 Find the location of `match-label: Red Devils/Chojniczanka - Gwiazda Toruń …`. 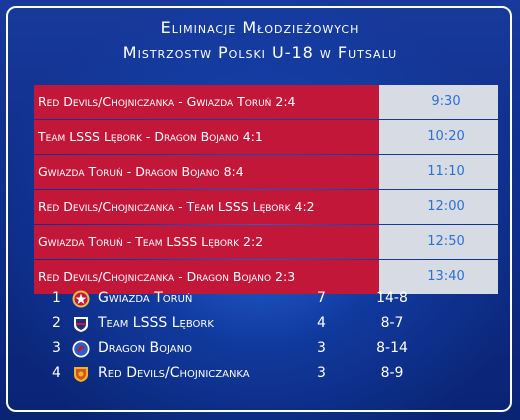

match-label: Red Devils/Chojniczanka - Gwiazda Toruń … is located at coordinates (206, 102).